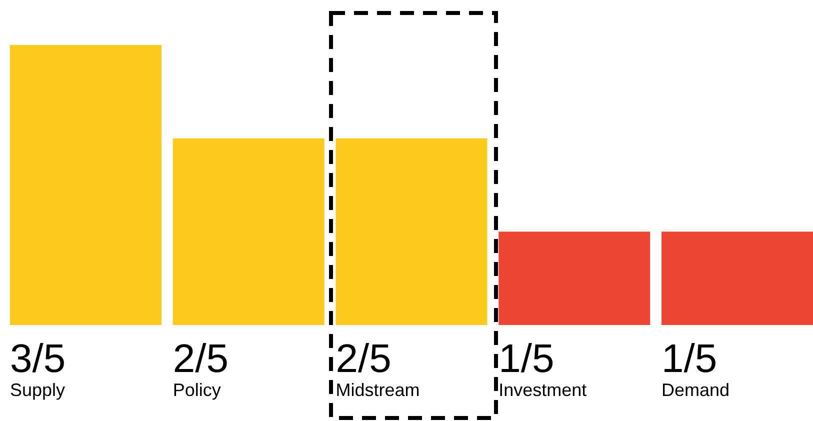 This screenshot has height=421, width=813. What do you see at coordinates (38, 390) in the screenshot?
I see `x-tick-label: Supply` at bounding box center [38, 390].